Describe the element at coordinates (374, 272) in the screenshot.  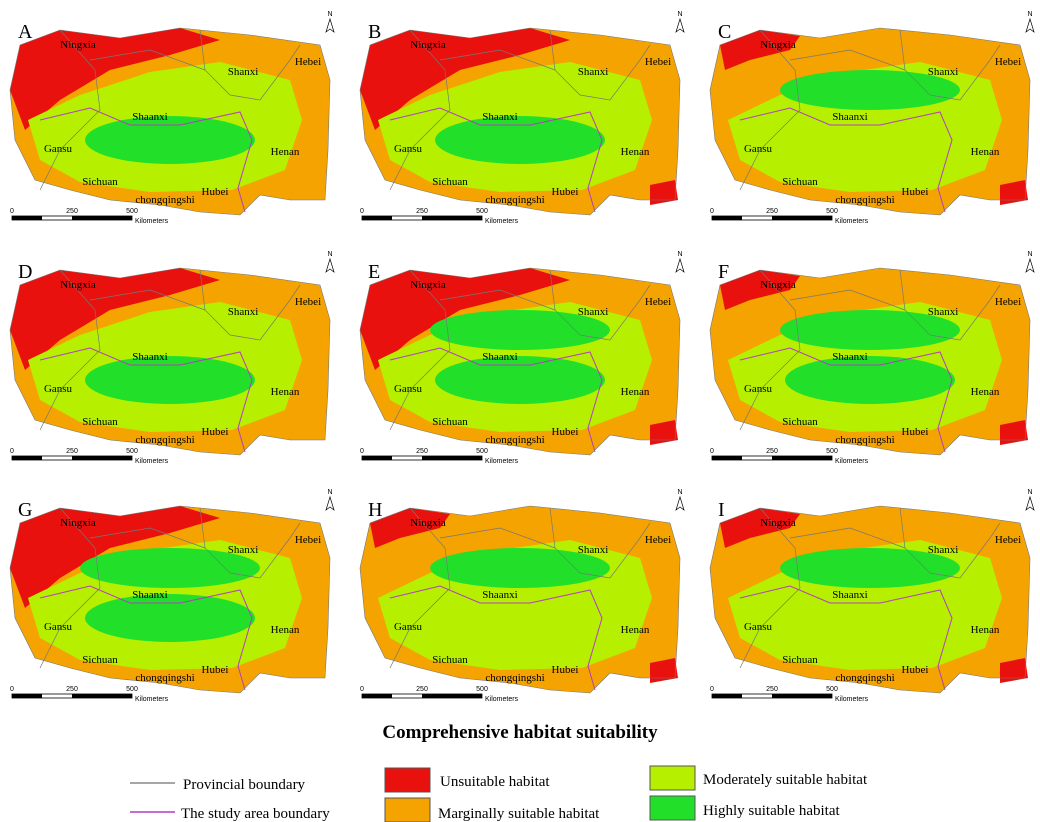
I see `panel-letter: E` at that location.